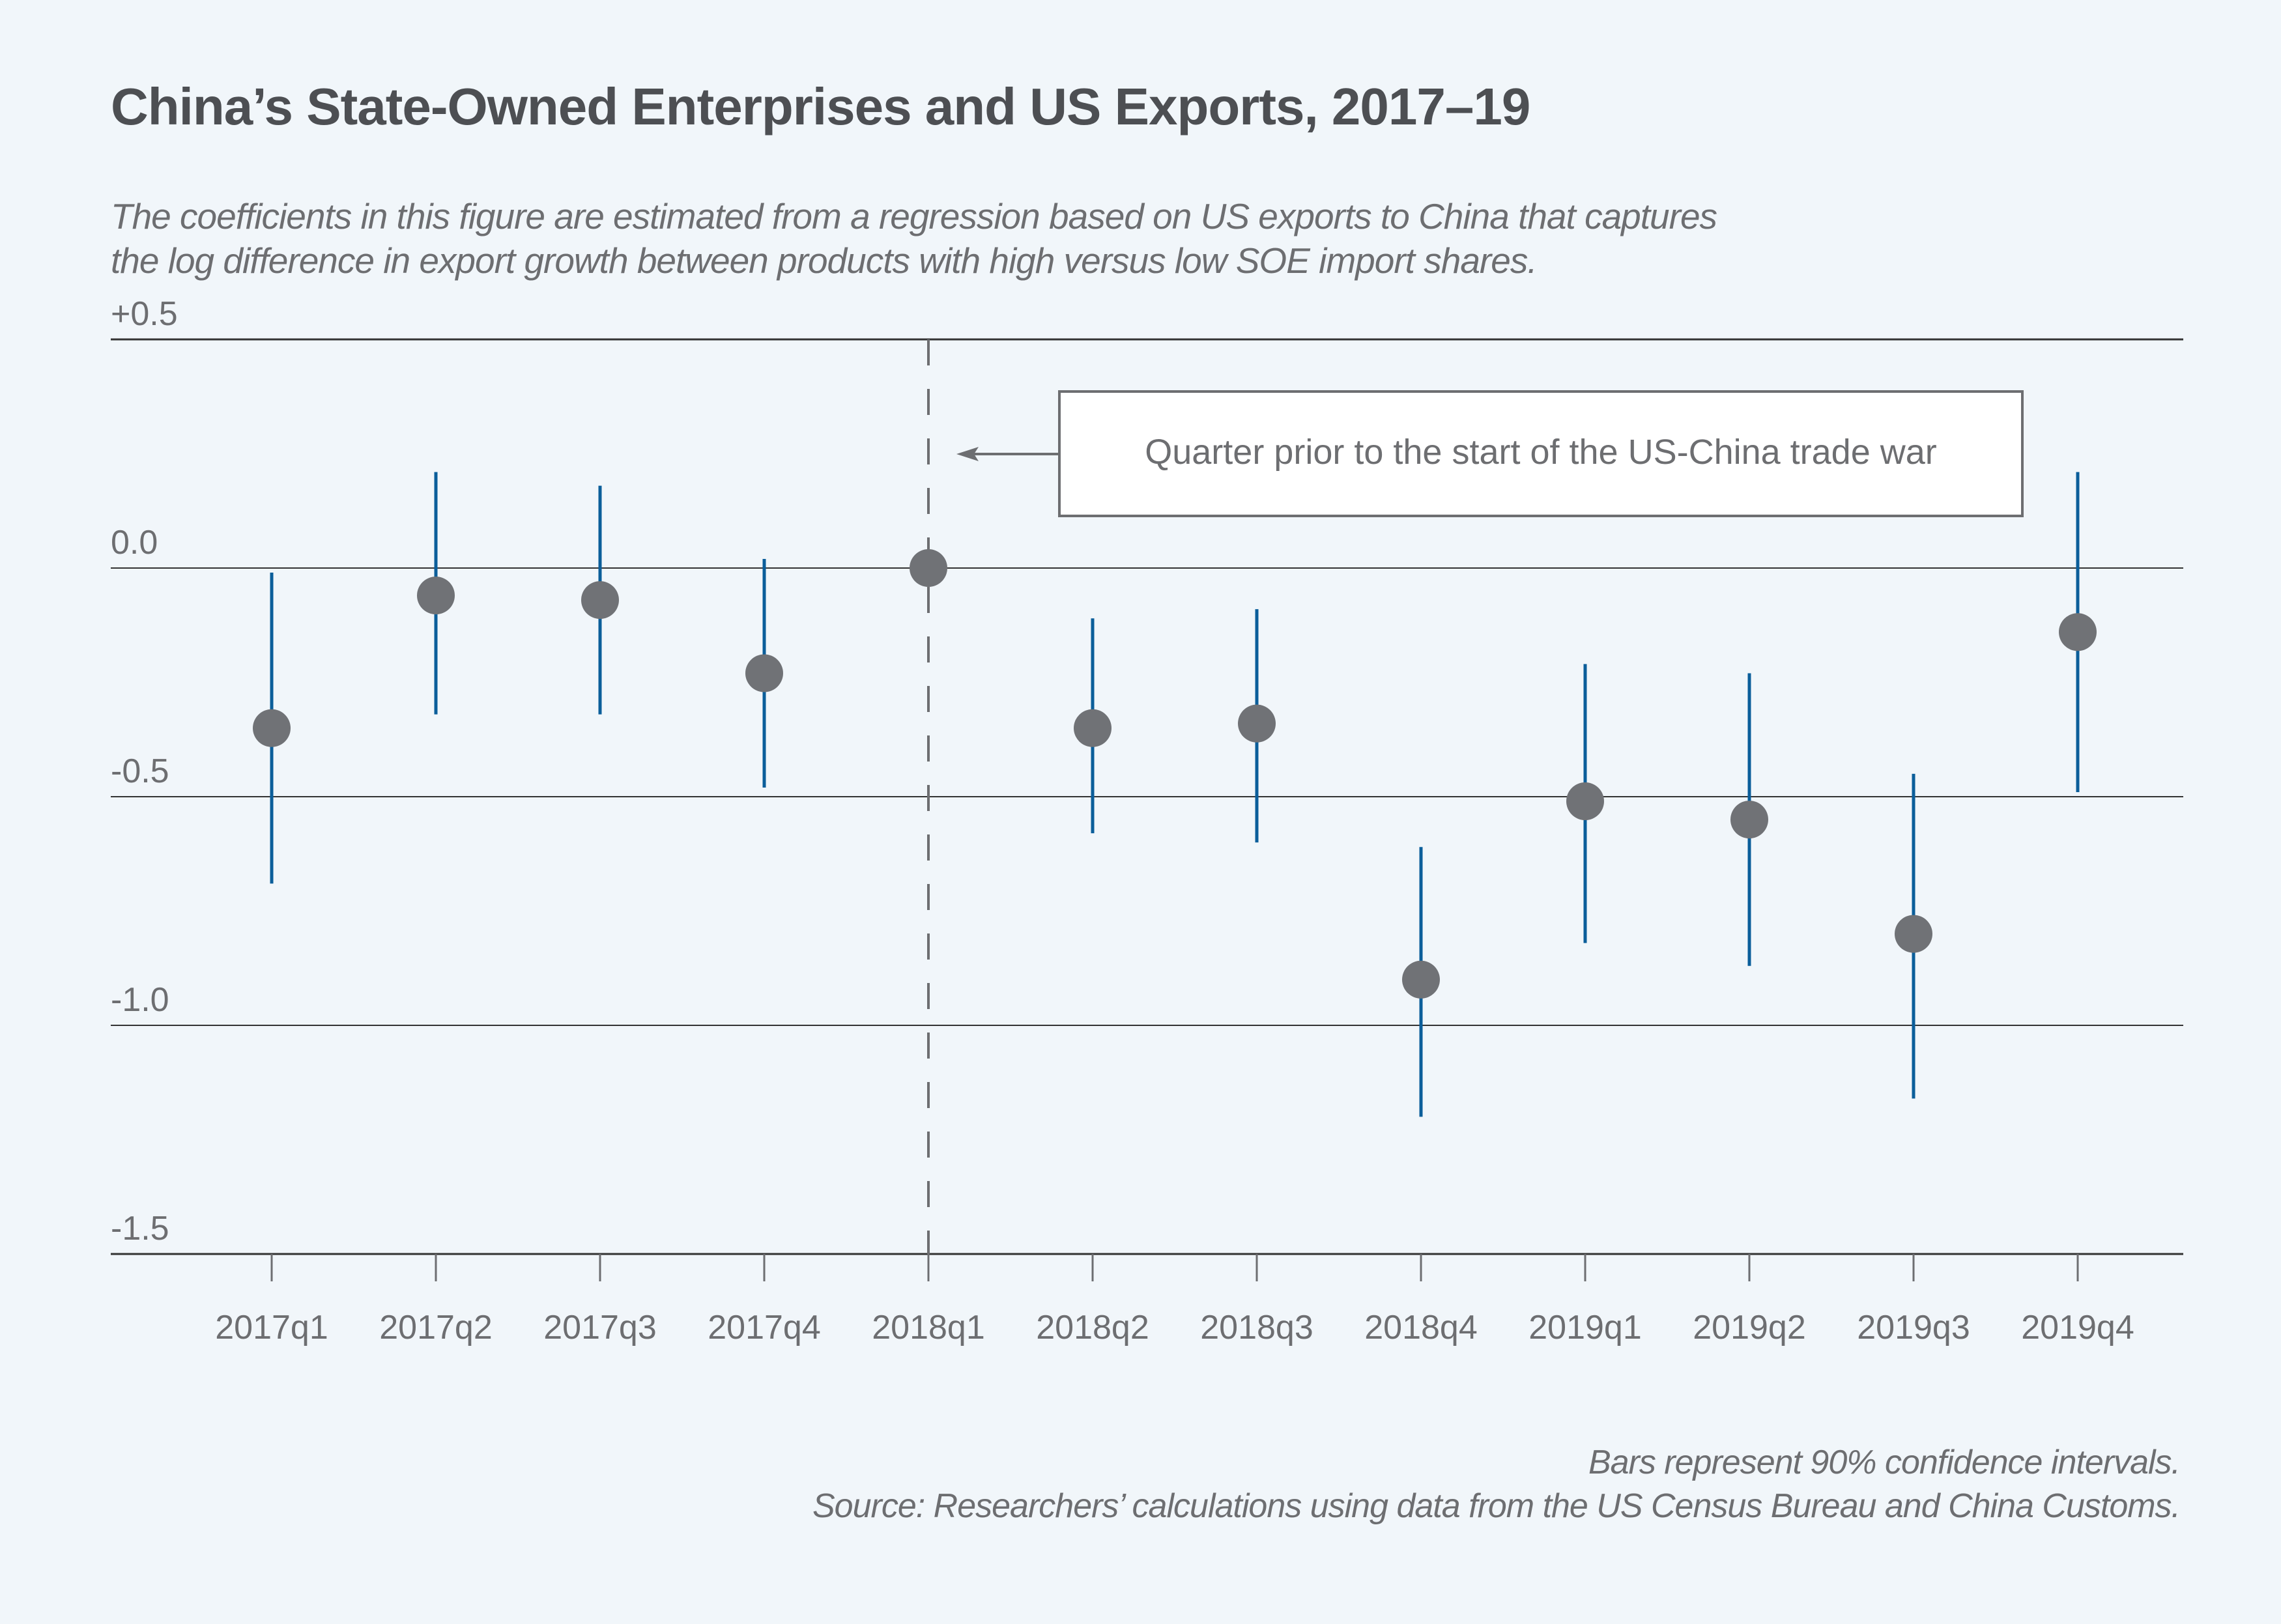 This screenshot has width=2281, height=1624. Describe the element at coordinates (1256, 1327) in the screenshot. I see `x-tick-label: 2018q3` at that location.